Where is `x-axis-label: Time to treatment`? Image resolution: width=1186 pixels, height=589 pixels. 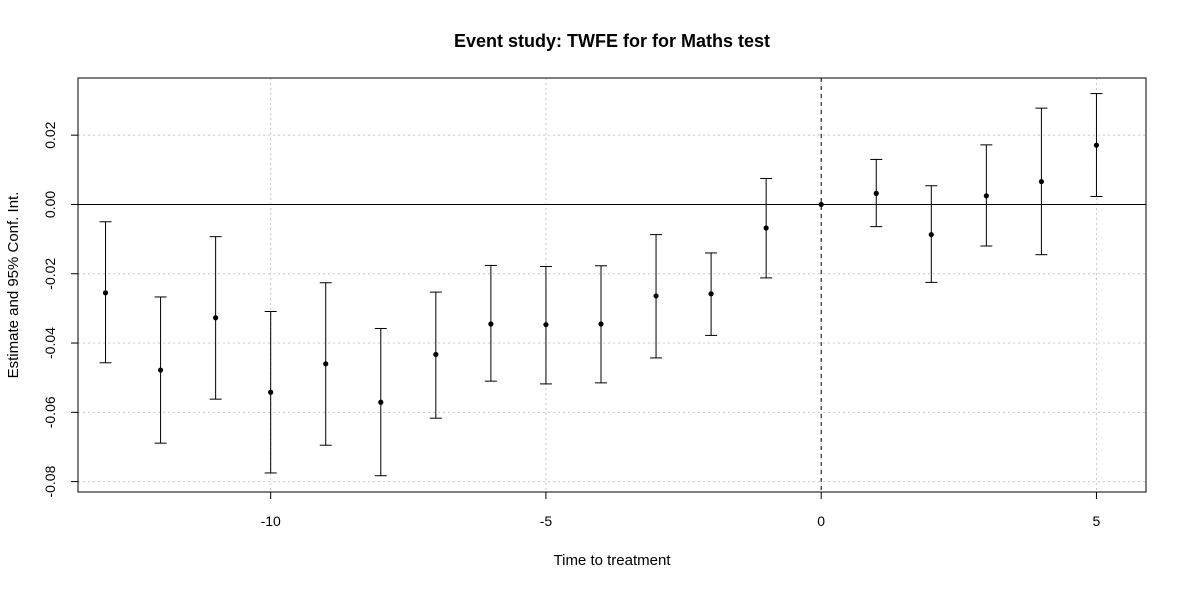 x-axis-label: Time to treatment is located at coordinates (613, 560).